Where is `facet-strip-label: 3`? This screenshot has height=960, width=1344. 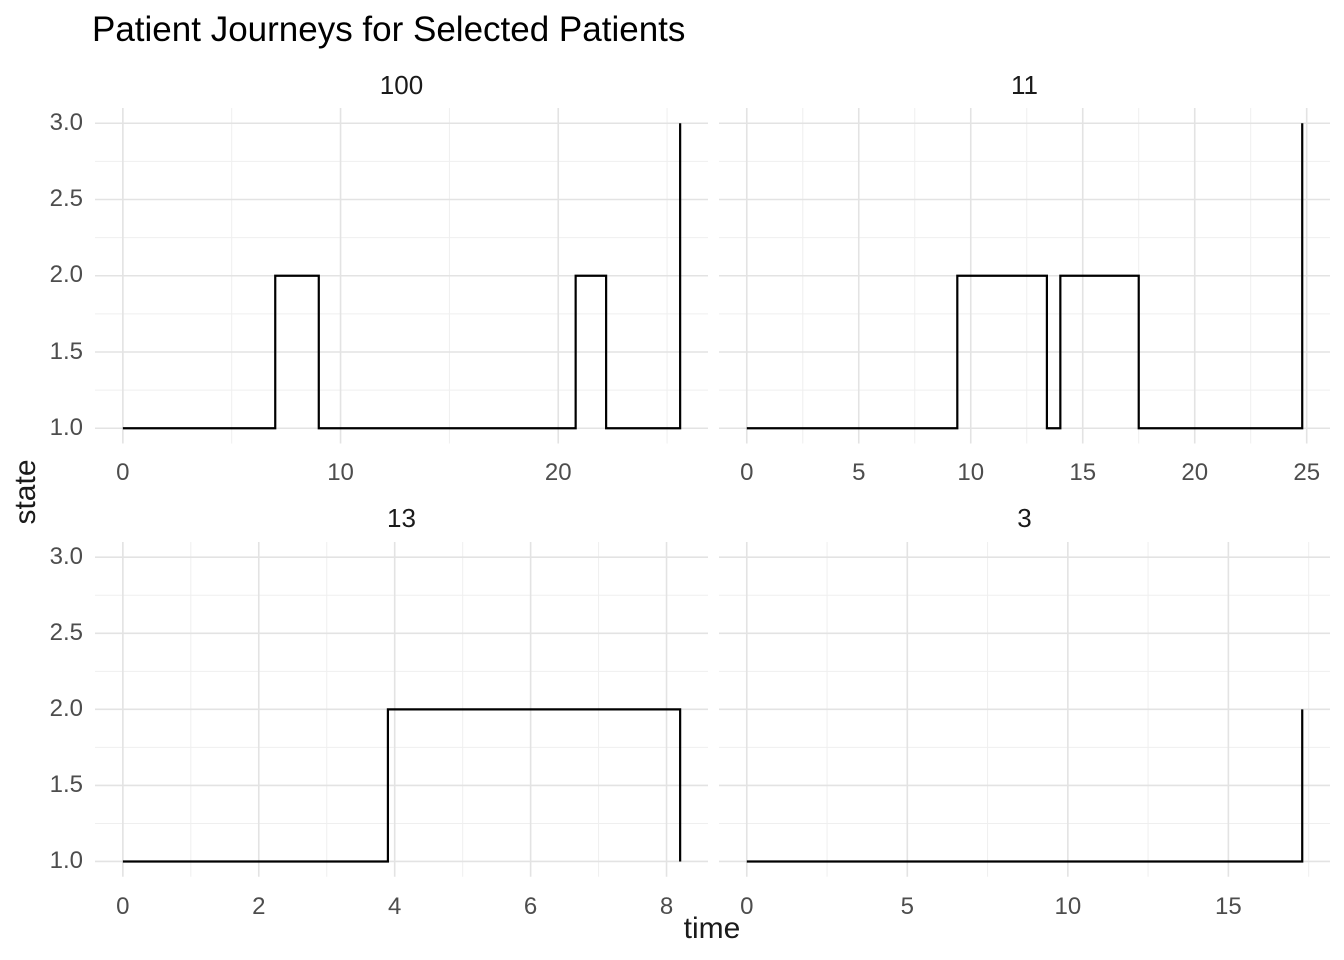 facet-strip-label: 3 is located at coordinates (1024, 518).